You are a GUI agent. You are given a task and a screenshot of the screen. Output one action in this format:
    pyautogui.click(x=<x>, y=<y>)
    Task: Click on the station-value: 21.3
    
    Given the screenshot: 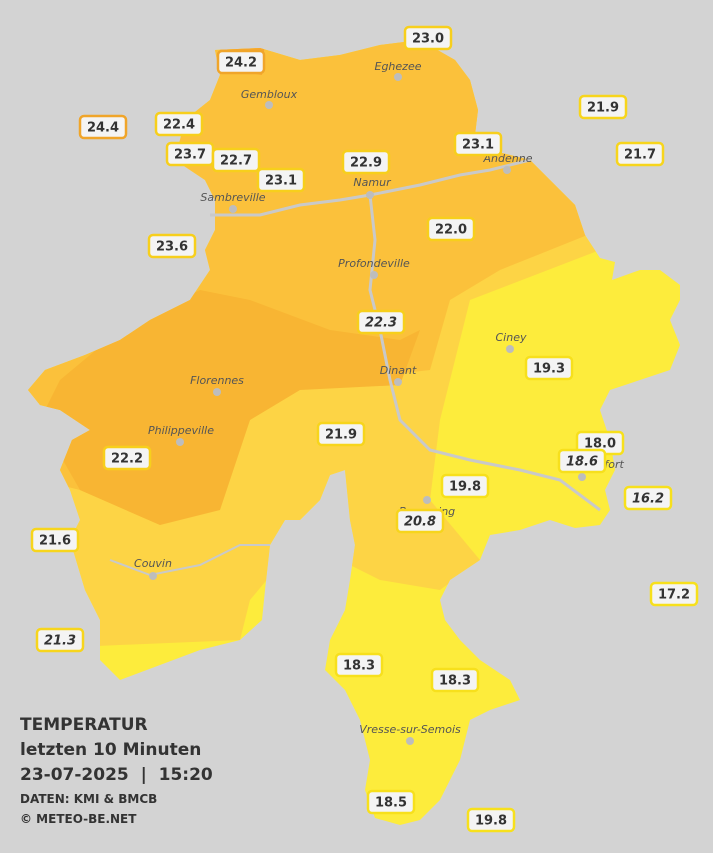 What is the action you would take?
    pyautogui.click(x=60, y=641)
    